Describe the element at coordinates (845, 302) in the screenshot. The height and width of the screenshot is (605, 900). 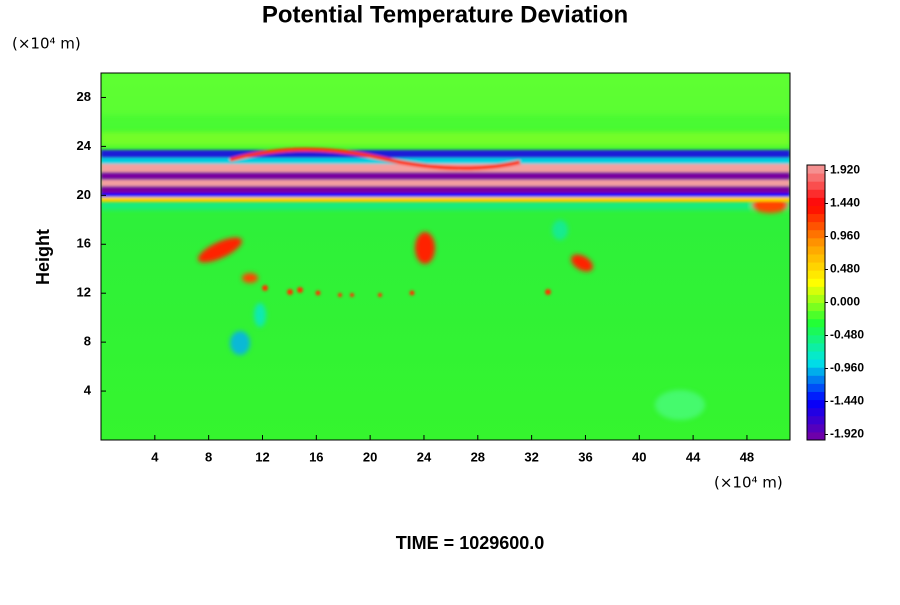
I see `colorbar-tick-label: 0.000` at that location.